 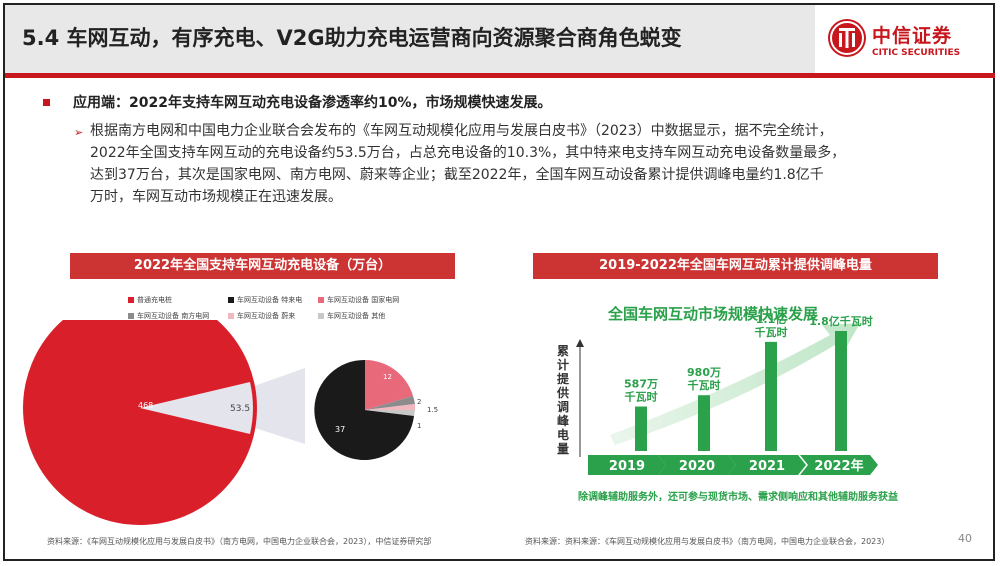 I want to click on year-label: 2019, so click(x=627, y=466).